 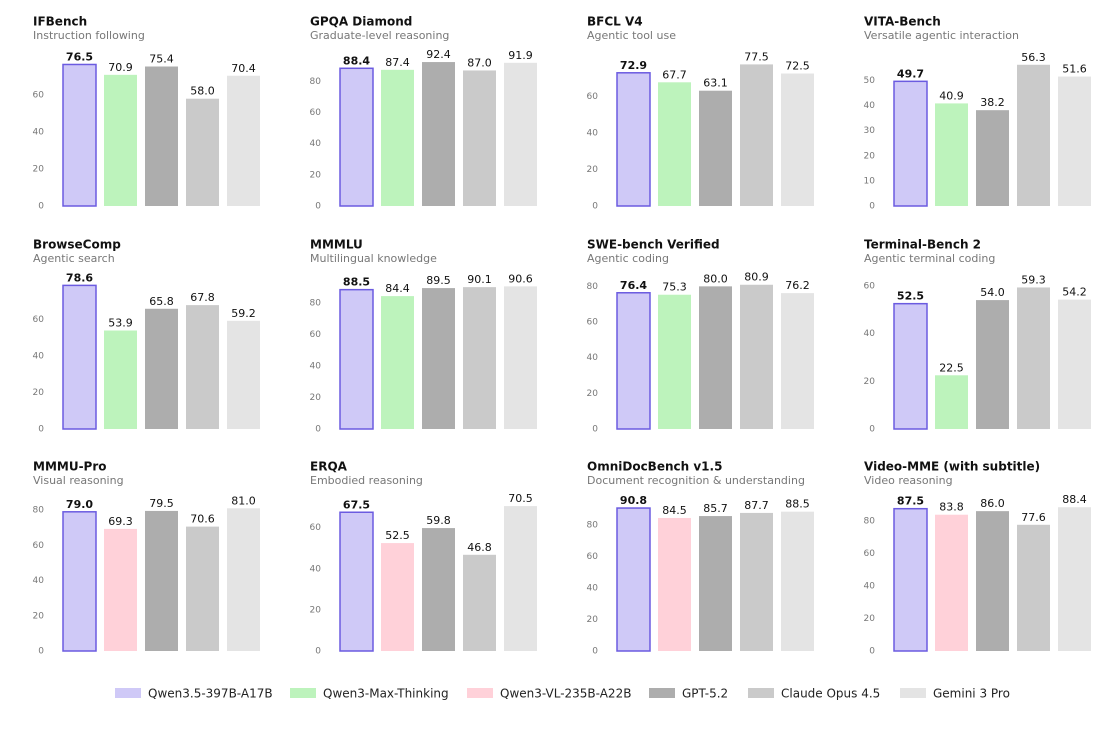 What do you see at coordinates (120, 323) in the screenshot?
I see `value-label: 53.9` at bounding box center [120, 323].